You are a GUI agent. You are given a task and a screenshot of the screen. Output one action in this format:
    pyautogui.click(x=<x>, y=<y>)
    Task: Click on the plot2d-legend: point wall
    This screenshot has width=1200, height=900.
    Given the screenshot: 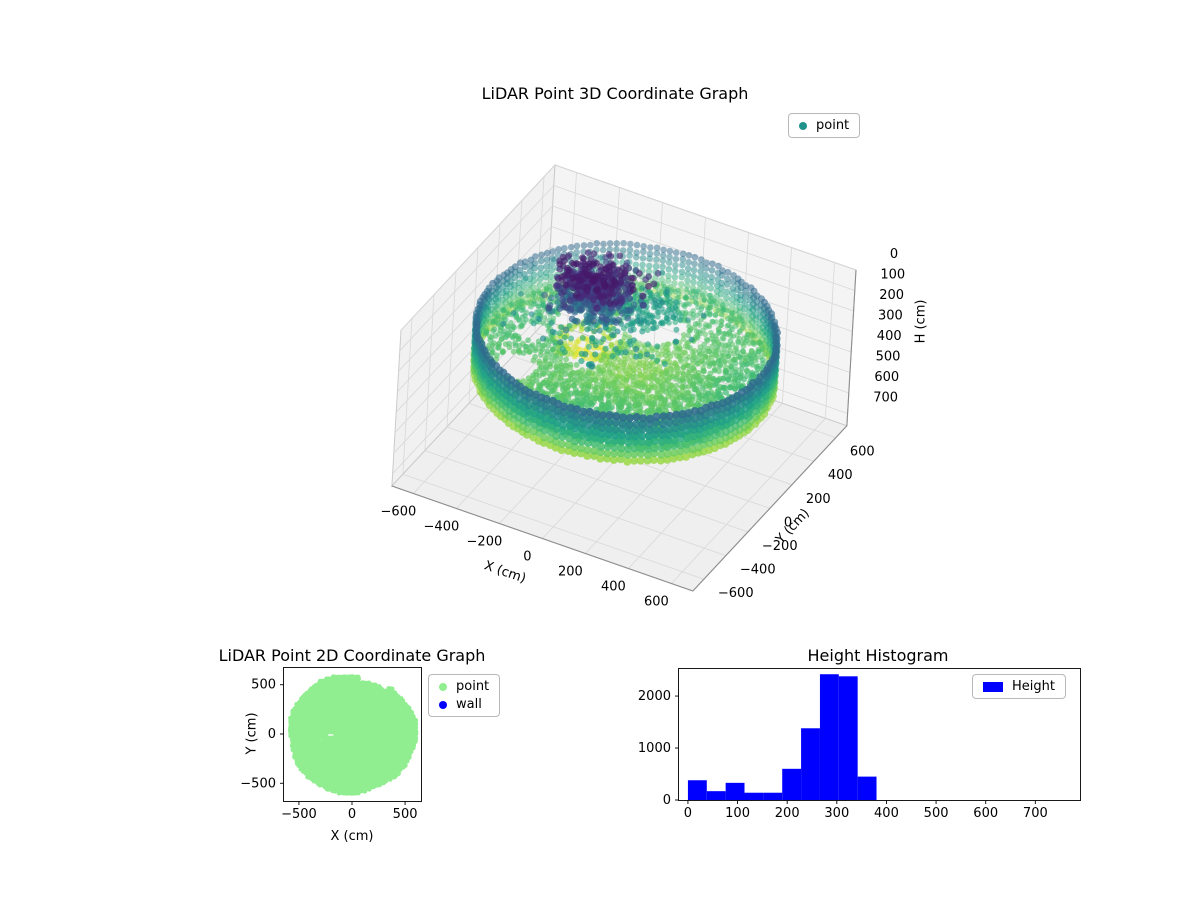 What is the action you would take?
    pyautogui.click(x=464, y=695)
    